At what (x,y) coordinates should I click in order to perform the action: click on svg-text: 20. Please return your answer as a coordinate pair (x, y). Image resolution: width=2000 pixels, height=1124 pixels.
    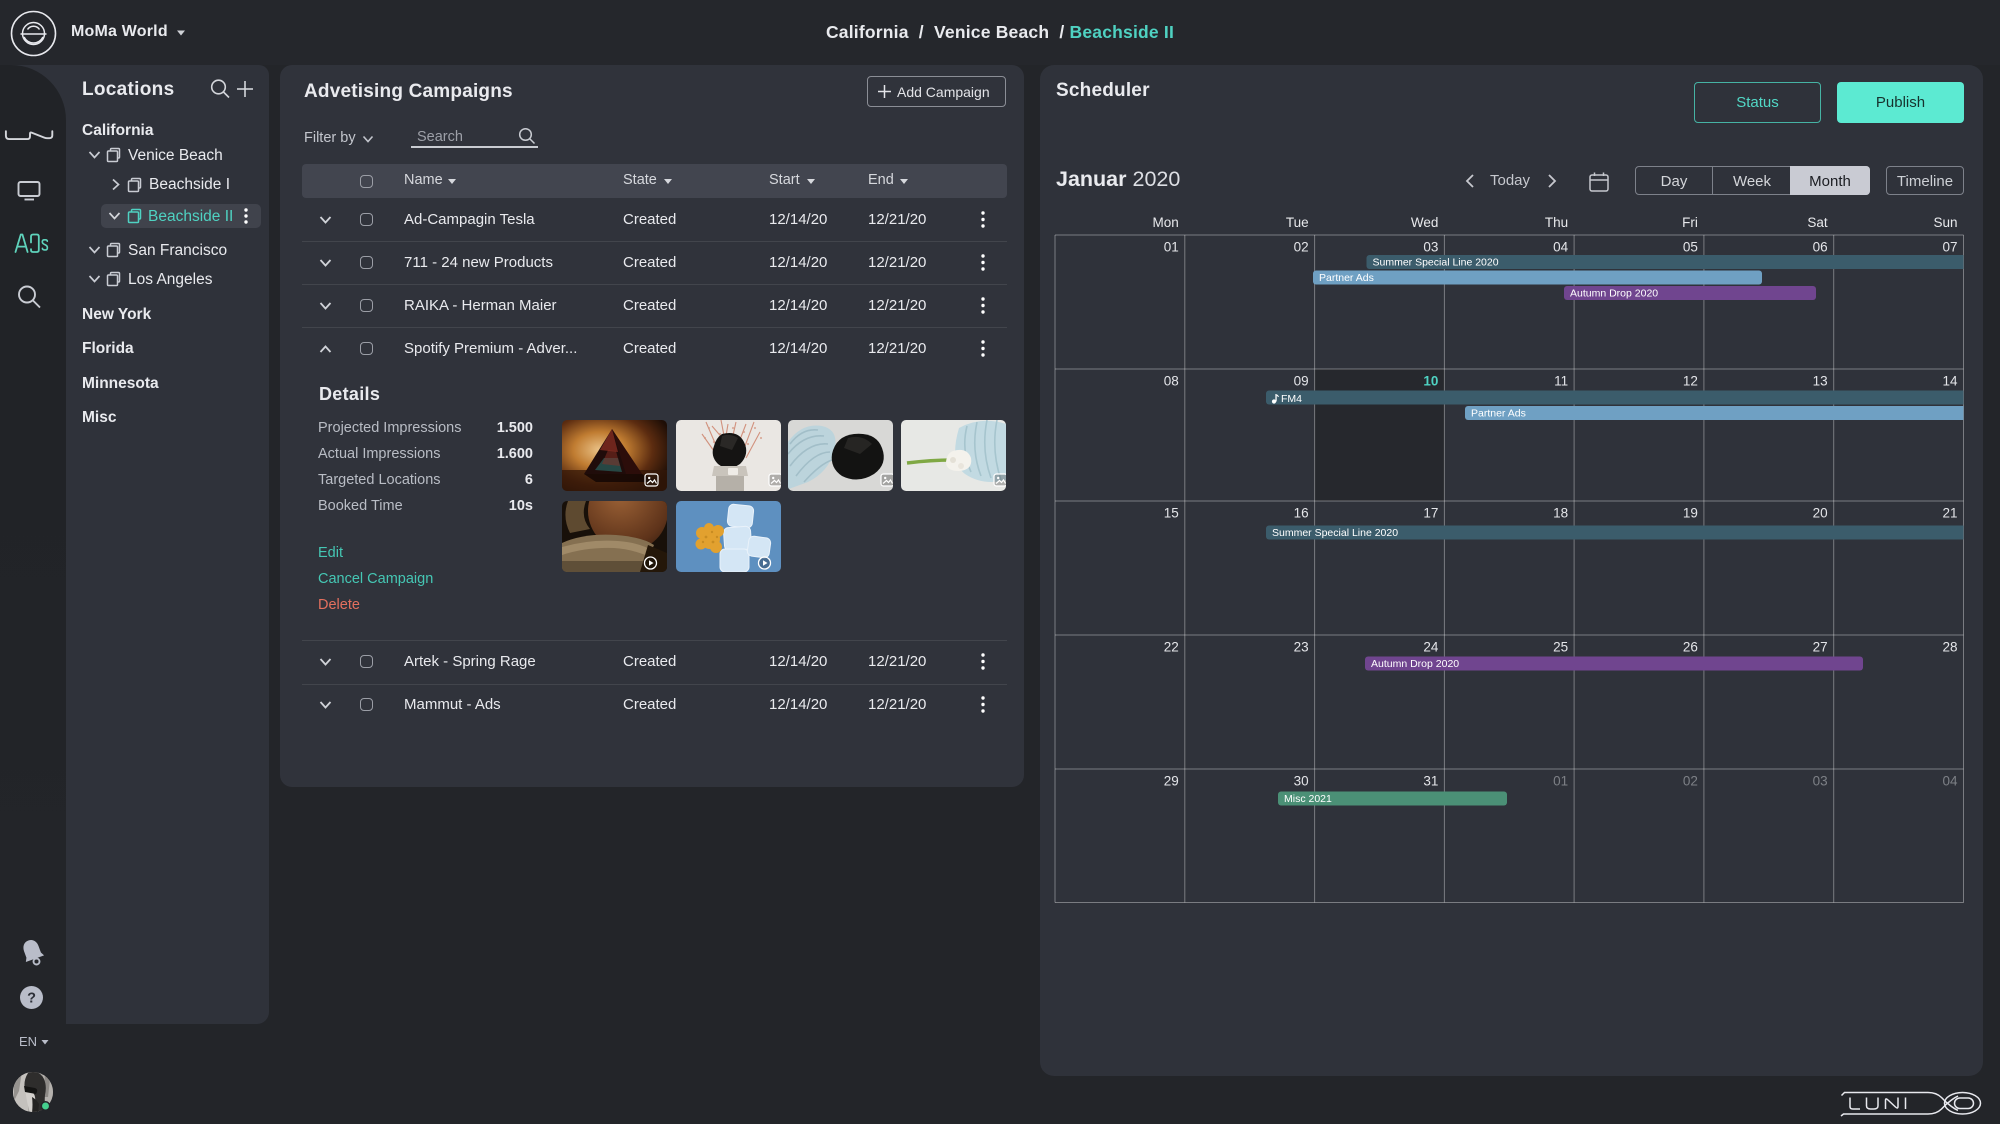
    Looking at the image, I should click on (1820, 513).